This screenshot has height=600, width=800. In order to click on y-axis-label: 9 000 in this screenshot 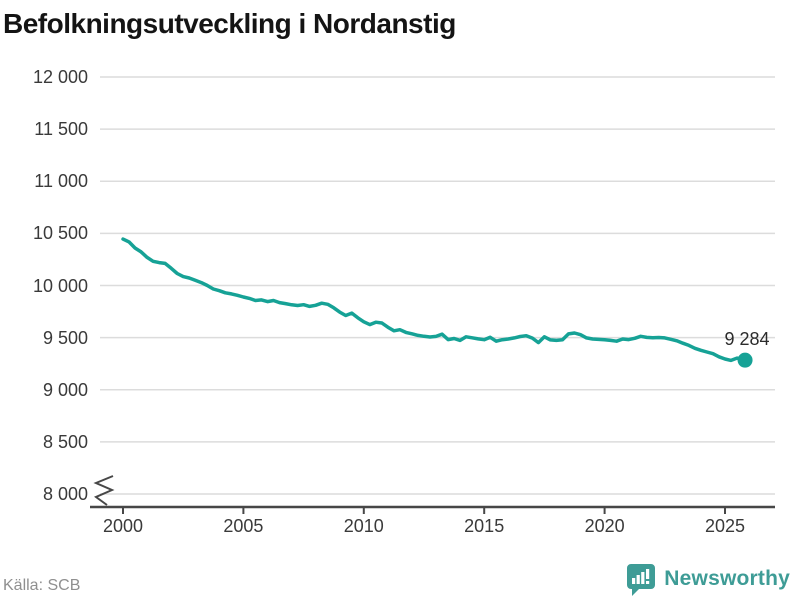, I will do `click(65, 389)`.